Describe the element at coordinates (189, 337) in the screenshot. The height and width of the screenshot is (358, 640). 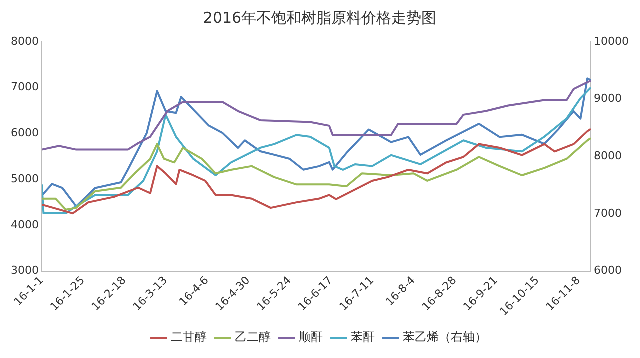
I see `legend-label: 二甘醇` at that location.